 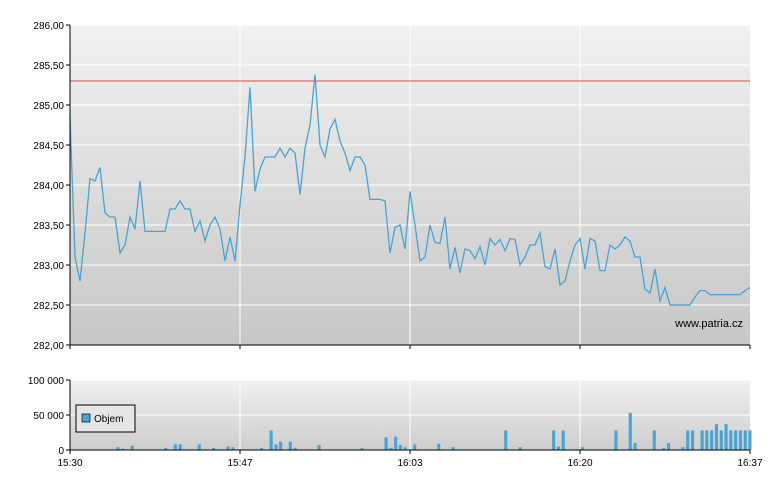 I want to click on volume-x-ticks: 15:30 15:47 16:03 16:20 16:37, so click(x=410, y=459).